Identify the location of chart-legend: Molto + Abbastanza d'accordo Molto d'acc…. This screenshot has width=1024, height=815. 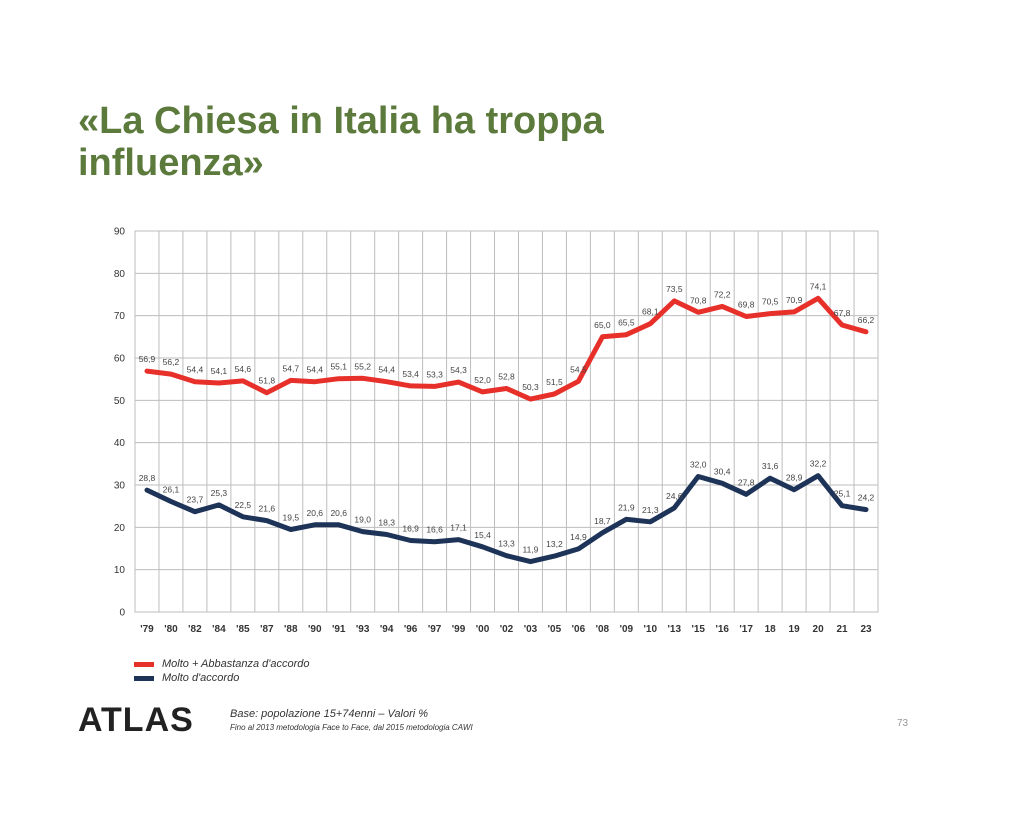
(222, 671).